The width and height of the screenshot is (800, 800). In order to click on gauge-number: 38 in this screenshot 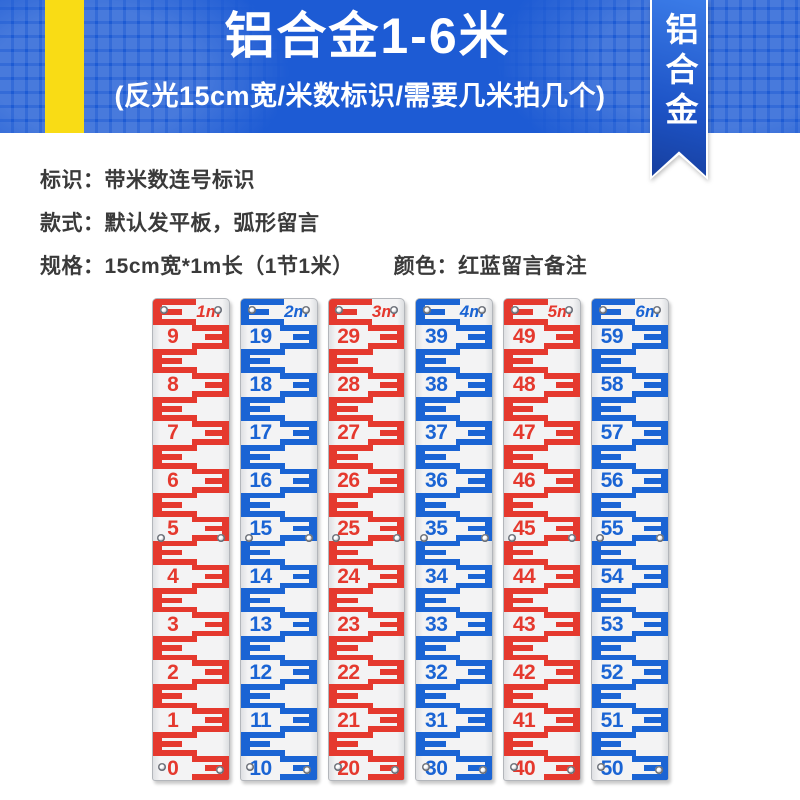, I will do `click(436, 385)`.